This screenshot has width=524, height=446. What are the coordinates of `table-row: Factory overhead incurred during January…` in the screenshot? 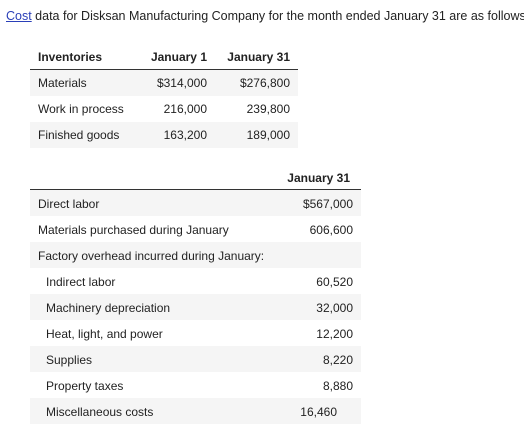 It's located at (195, 255).